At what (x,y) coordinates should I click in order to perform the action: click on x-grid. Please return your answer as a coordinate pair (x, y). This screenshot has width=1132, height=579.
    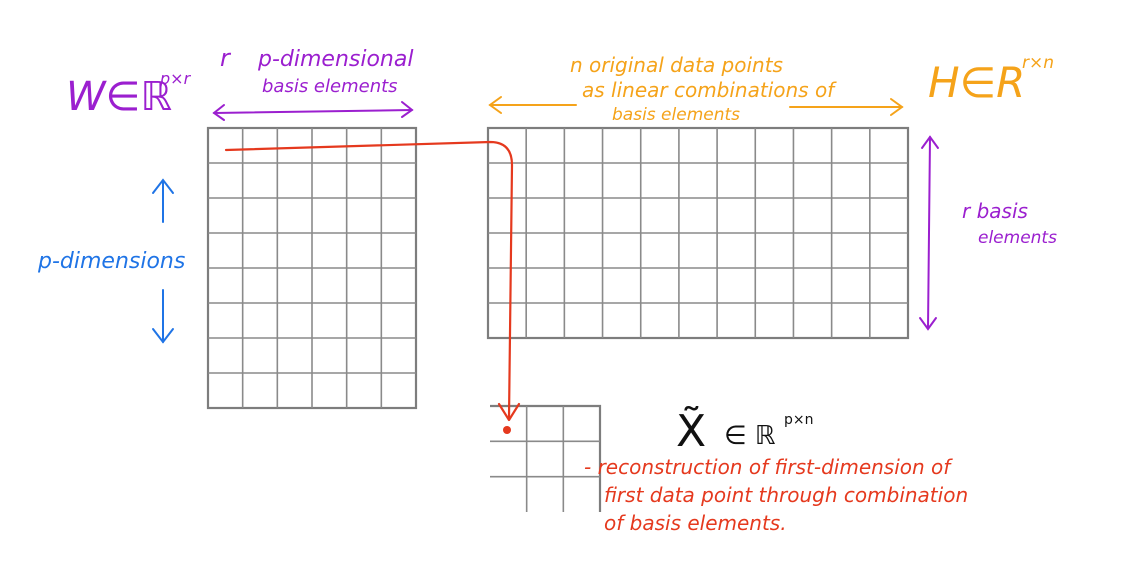
    Looking at the image, I should click on (545, 459).